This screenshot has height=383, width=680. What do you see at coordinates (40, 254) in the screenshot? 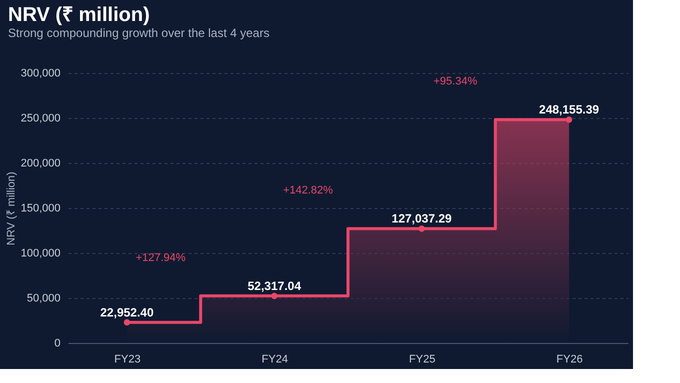
I see `y-tick-label: 100,000` at bounding box center [40, 254].